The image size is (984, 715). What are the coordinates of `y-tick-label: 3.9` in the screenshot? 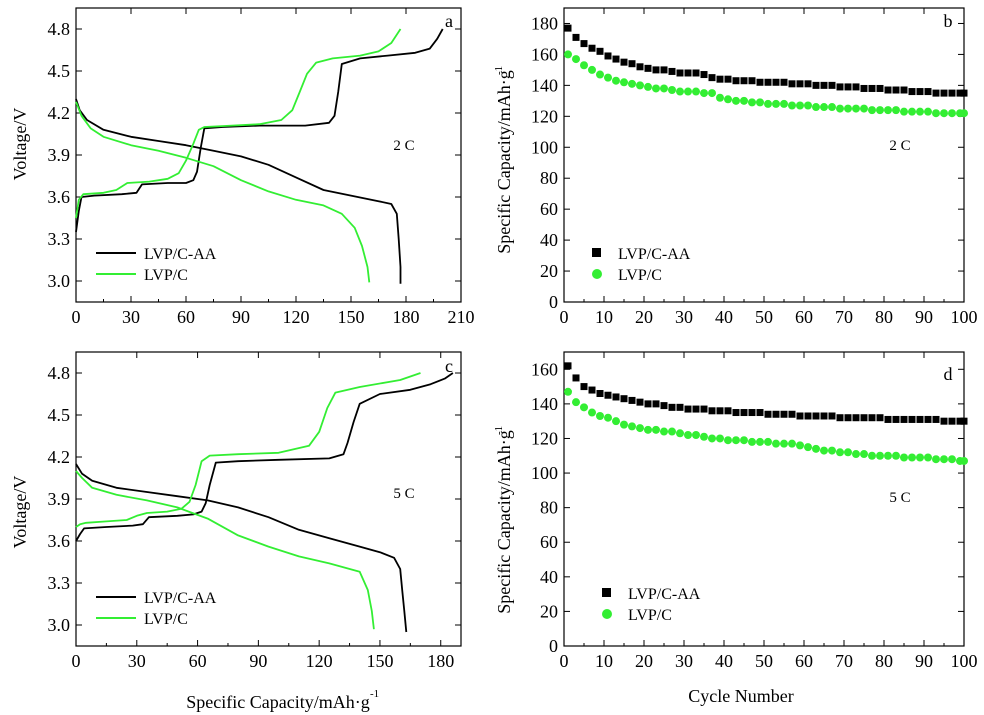 It's located at (59, 155).